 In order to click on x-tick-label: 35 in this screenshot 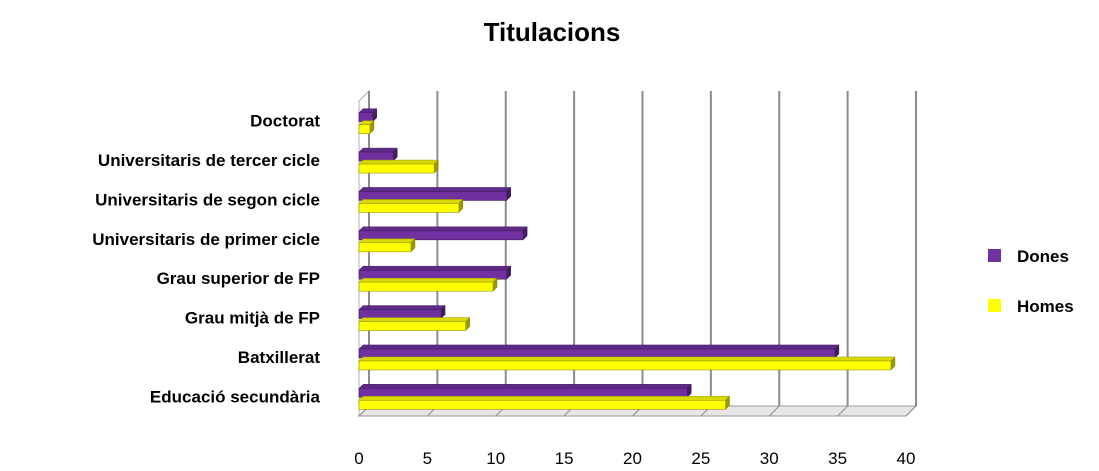, I will do `click(837, 458)`.